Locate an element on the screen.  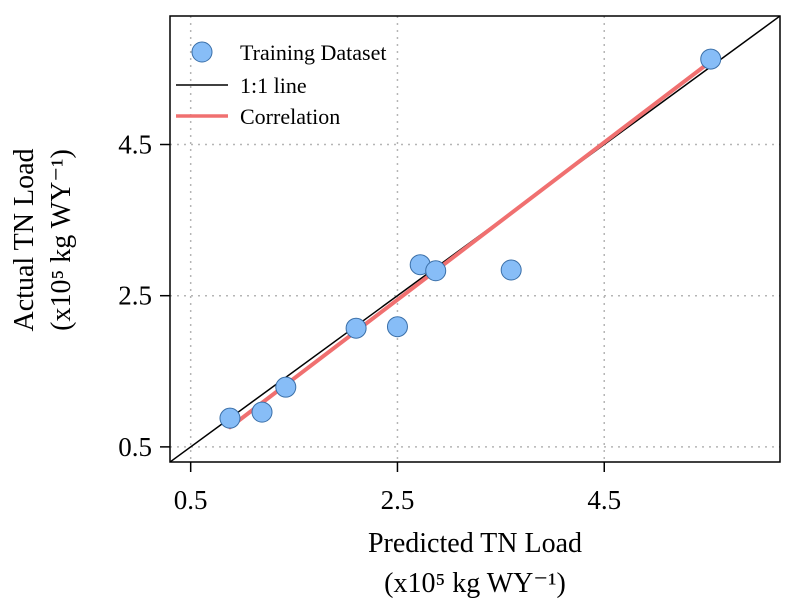
legend: Training Dataset 1:1 line Correlation is located at coordinates (281, 84).